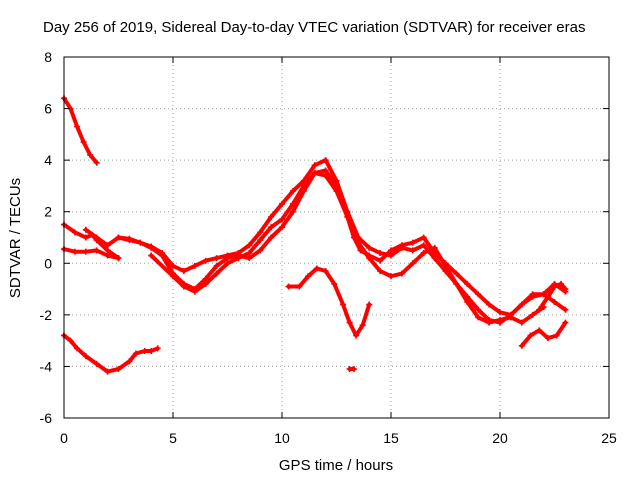 The height and width of the screenshot is (480, 640). I want to click on y-tick-label: 2, so click(48, 212).